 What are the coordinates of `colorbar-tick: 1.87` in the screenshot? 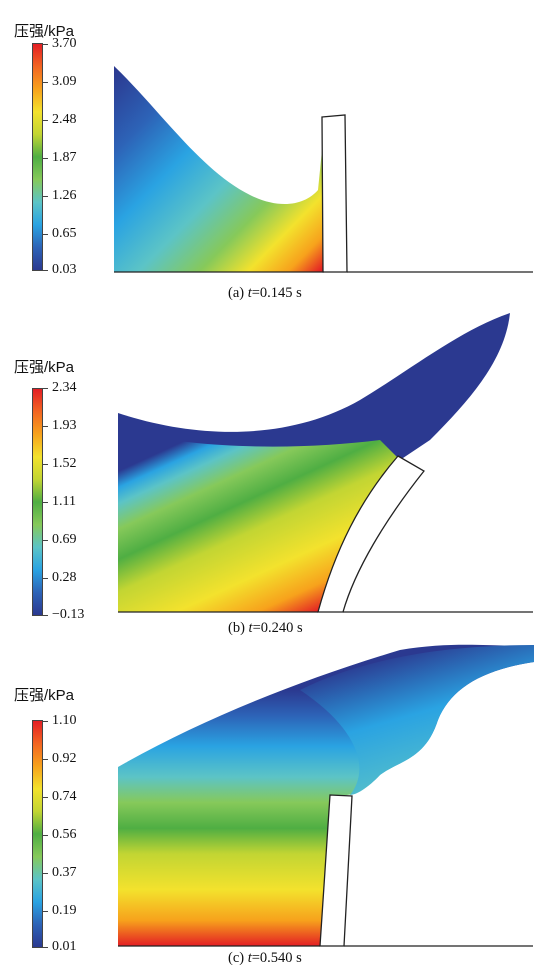 It's located at (64, 157).